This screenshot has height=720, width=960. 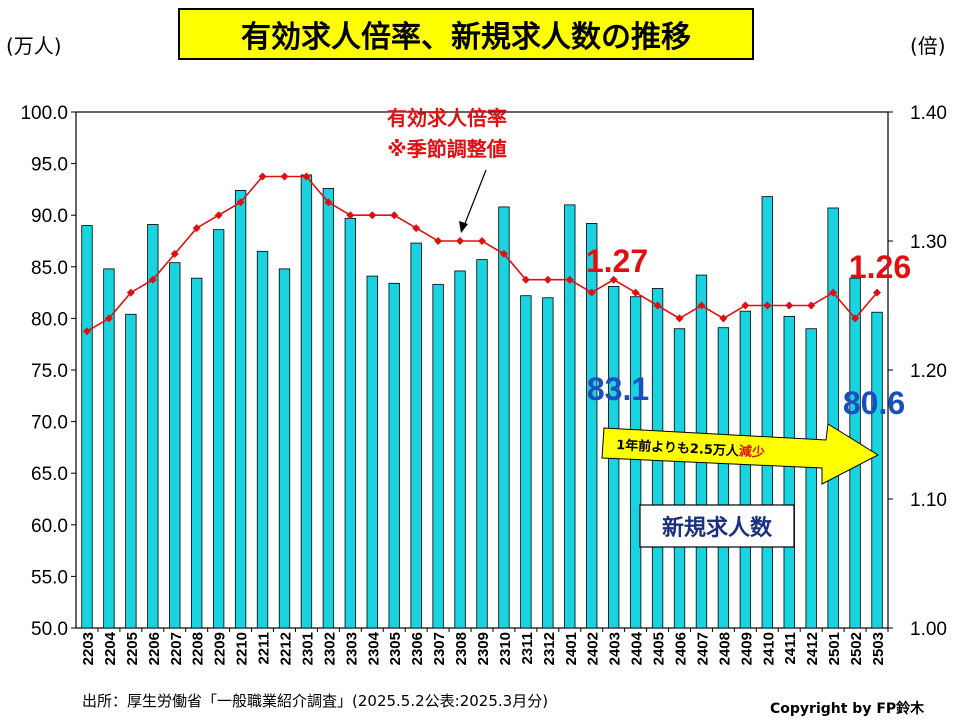 I want to click on x-tick-label: 2204, so click(x=110, y=648).